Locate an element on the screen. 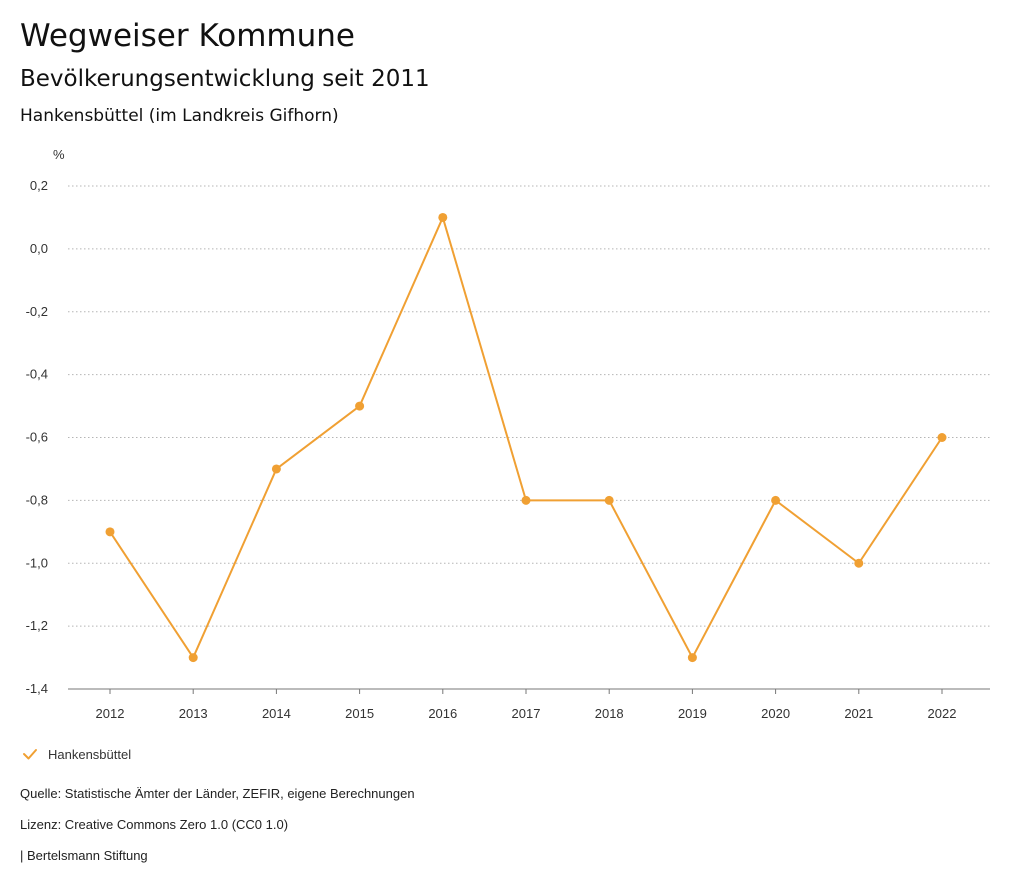 The image size is (1024, 888). data-point-2015 is located at coordinates (360, 406).